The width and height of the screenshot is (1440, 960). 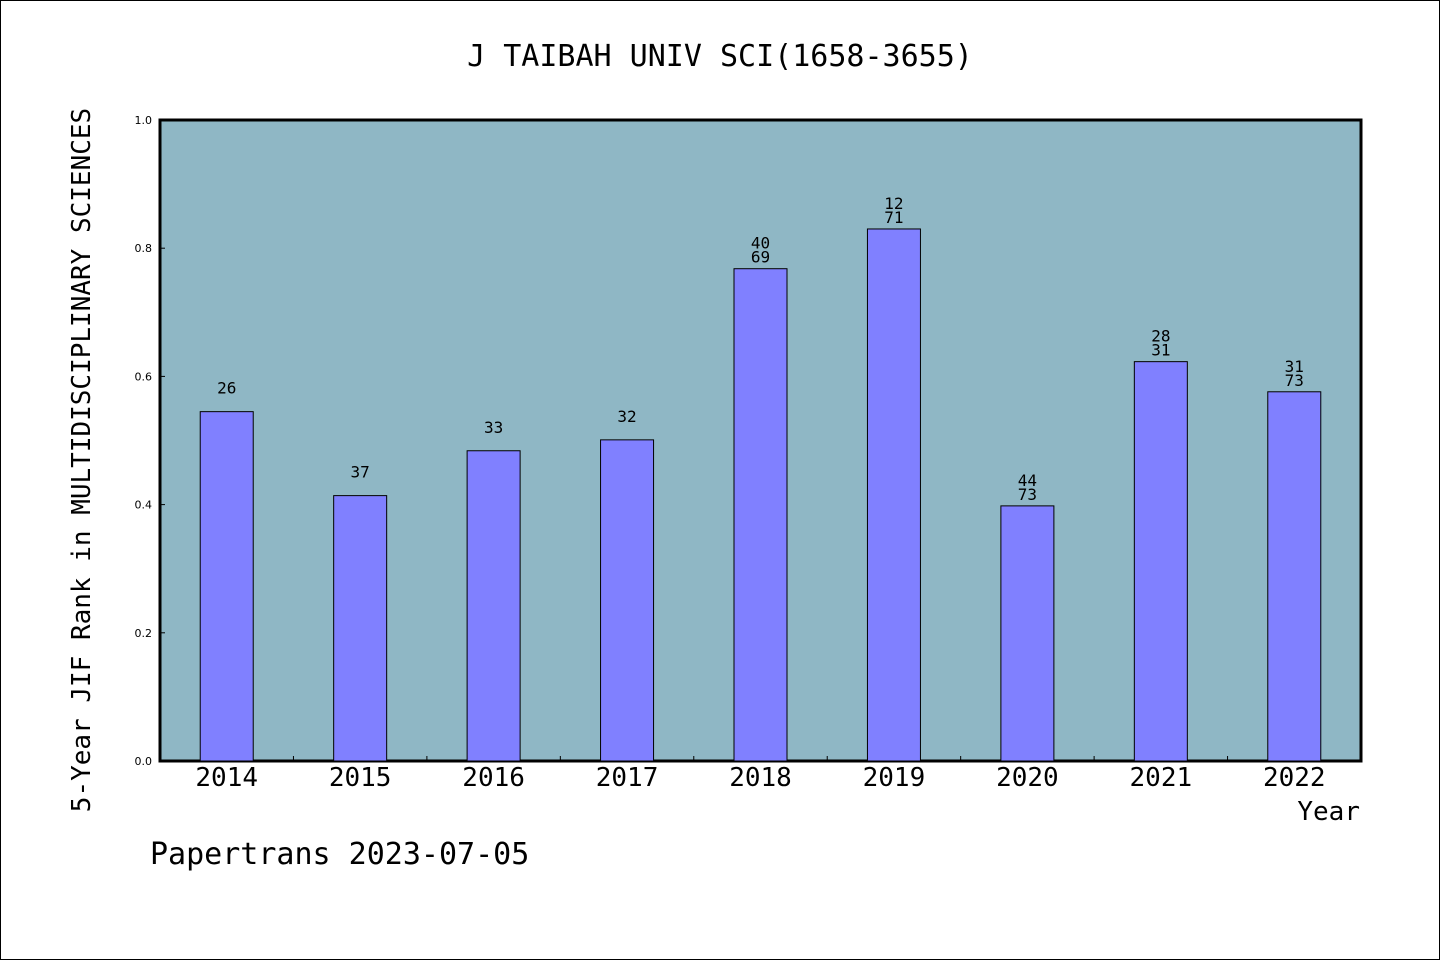 I want to click on y-tick-label-0.8: 0.8, so click(x=144, y=248).